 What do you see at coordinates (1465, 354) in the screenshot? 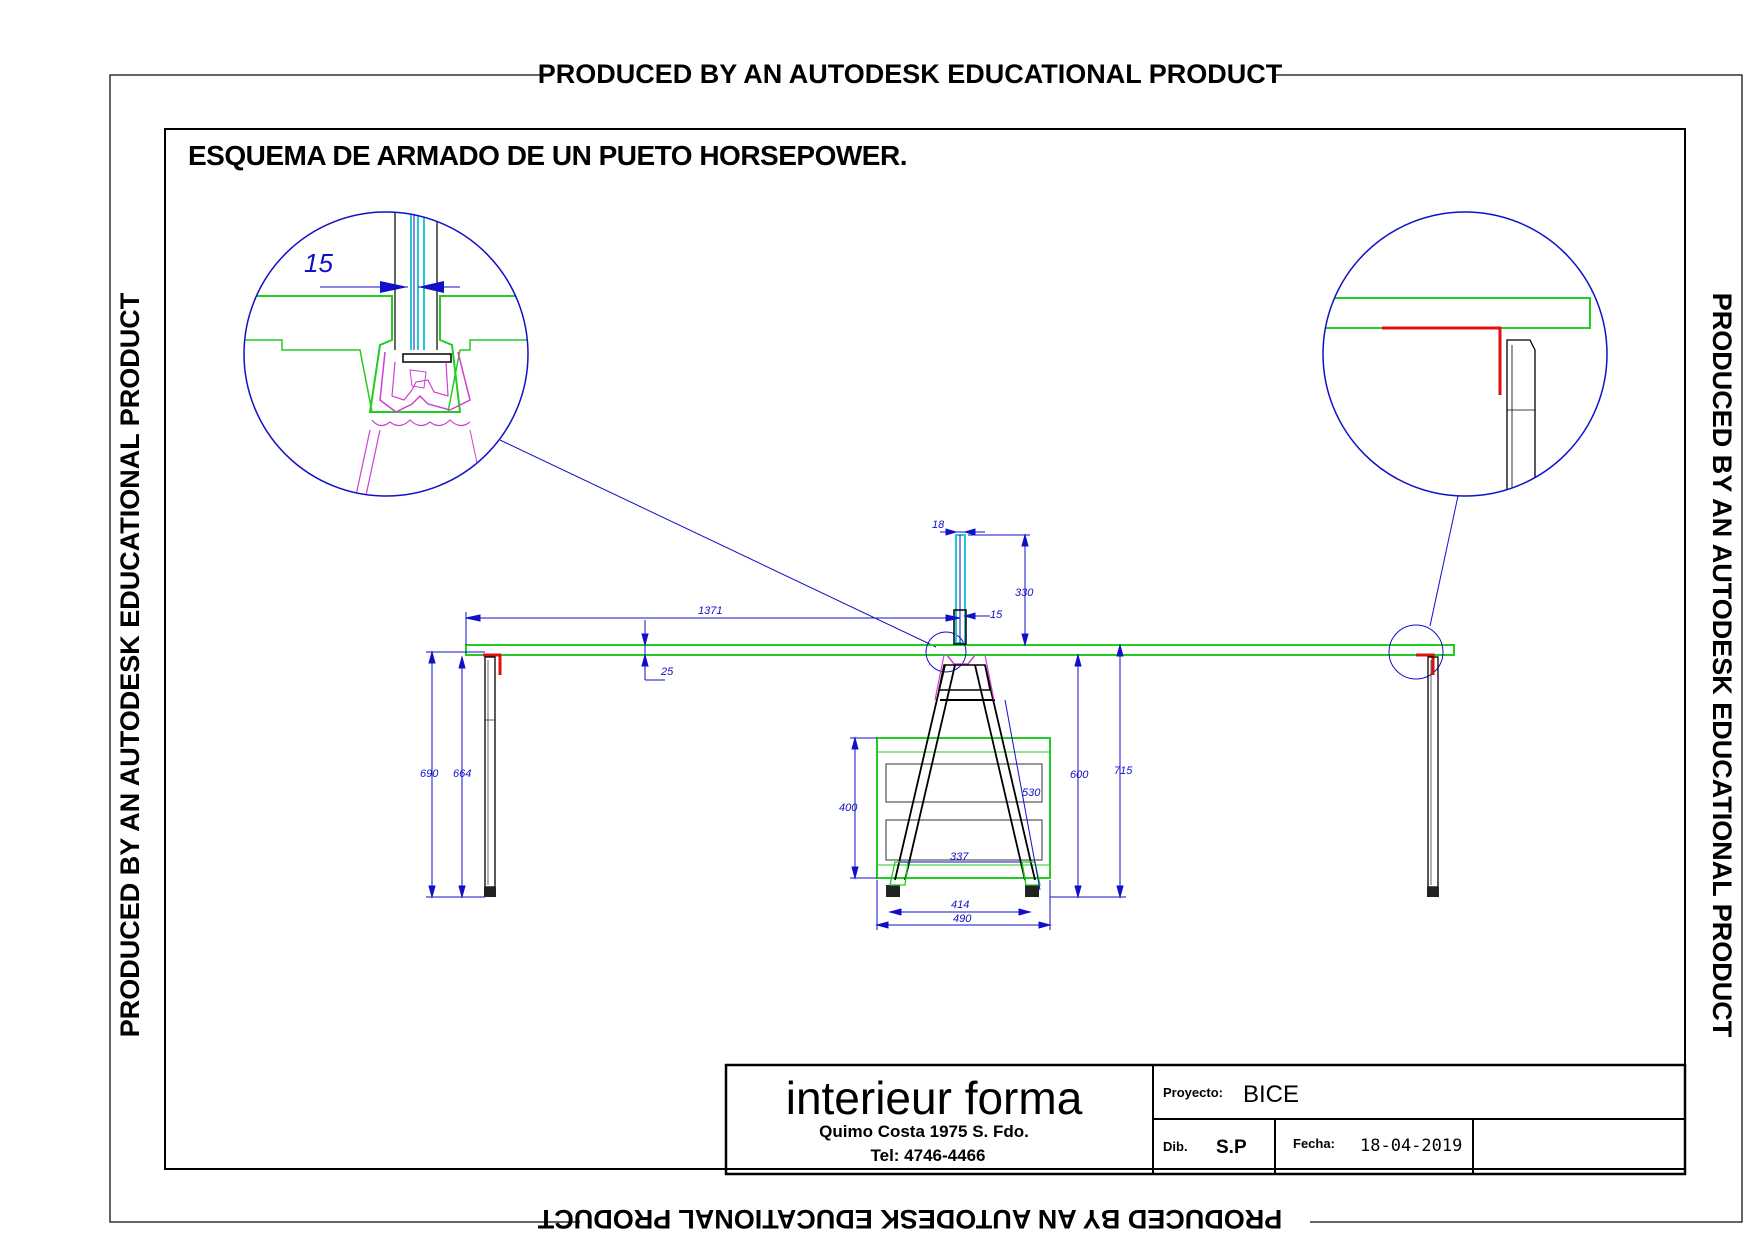
I see `detail-circle-right` at bounding box center [1465, 354].